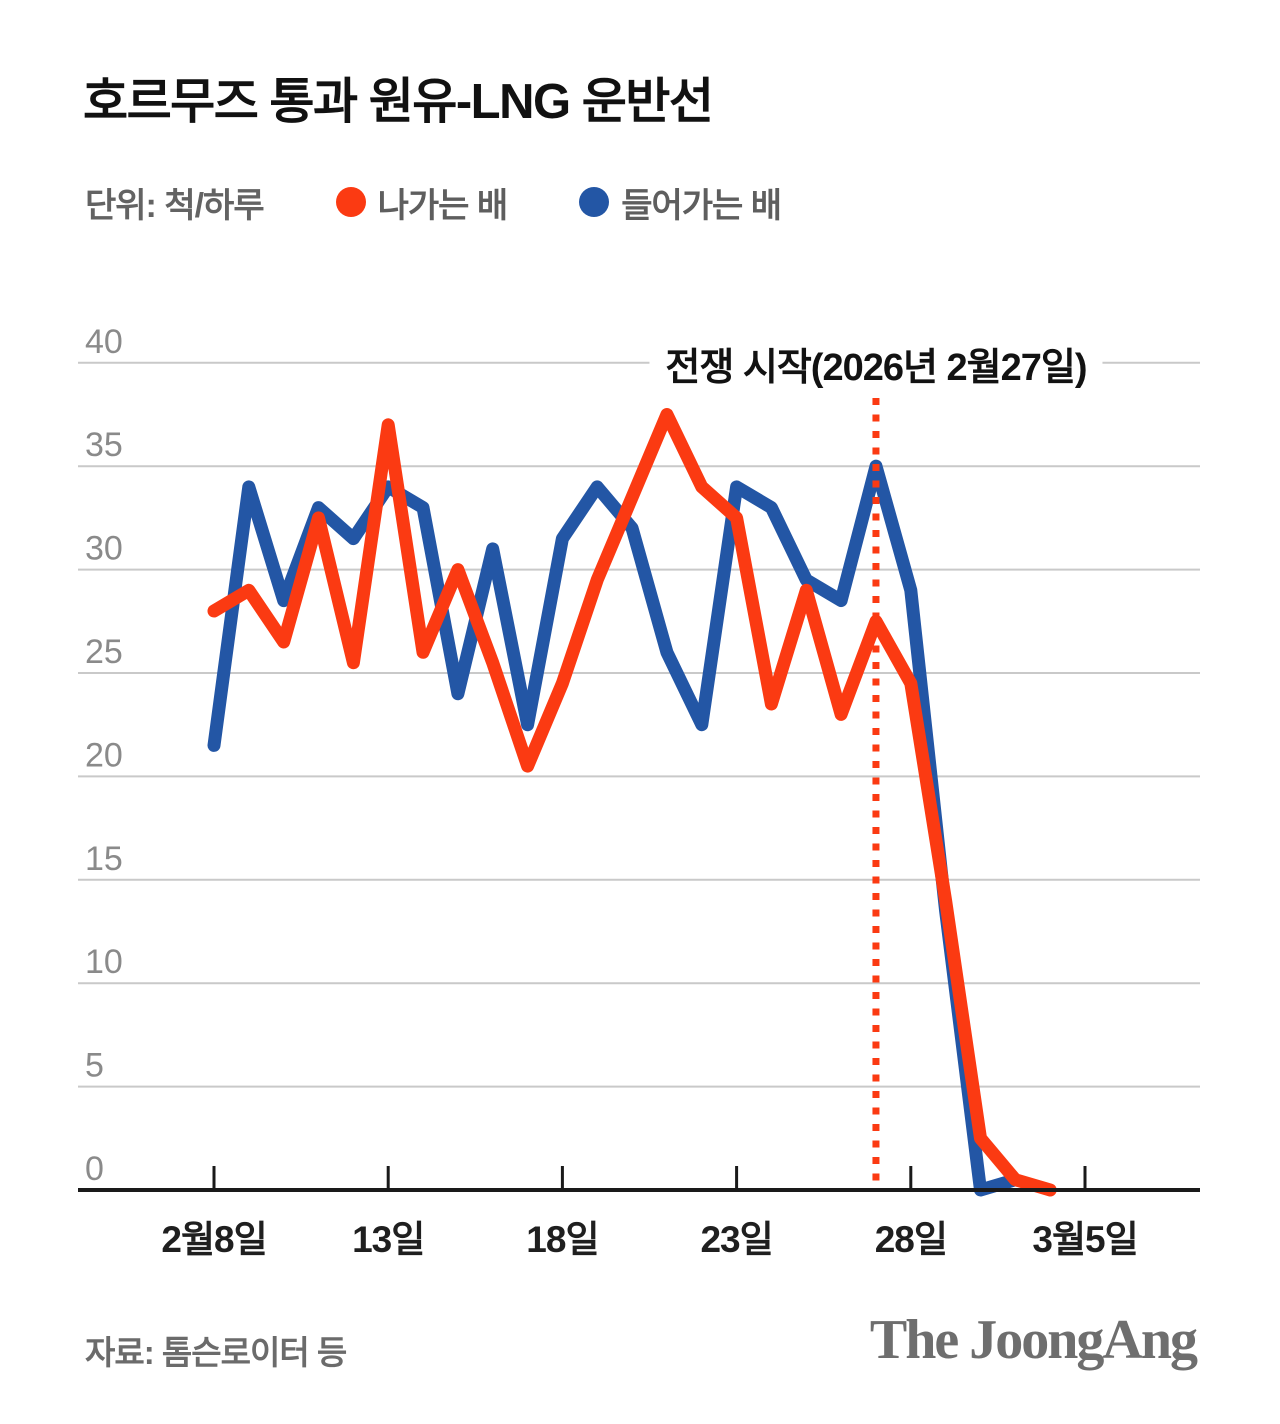 The height and width of the screenshot is (1424, 1280). What do you see at coordinates (94, 1066) in the screenshot?
I see `y-axis-label: 5` at bounding box center [94, 1066].